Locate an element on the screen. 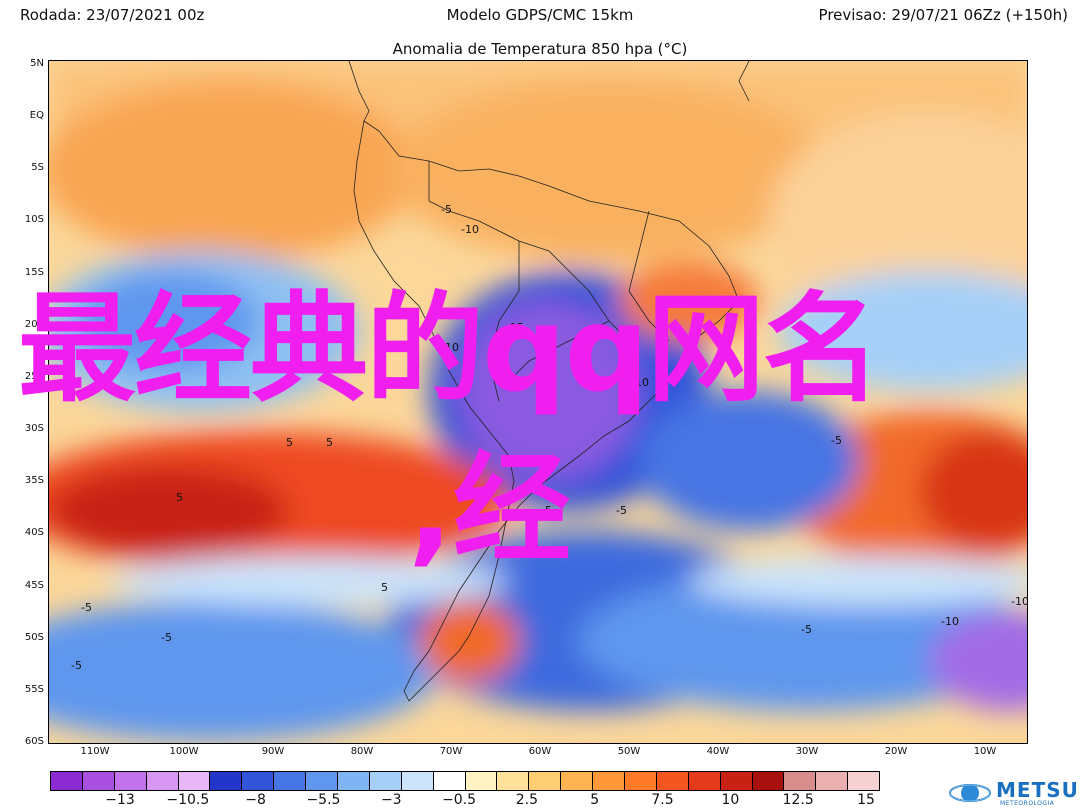 The height and width of the screenshot is (812, 1080). longitude-label: 110W is located at coordinates (95, 751).